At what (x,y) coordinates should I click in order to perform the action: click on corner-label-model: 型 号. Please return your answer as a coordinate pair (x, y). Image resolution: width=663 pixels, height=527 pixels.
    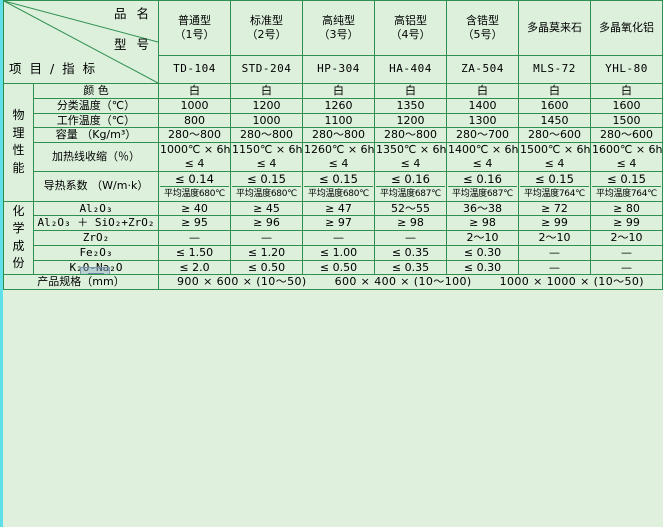
    Looking at the image, I should click on (133, 44).